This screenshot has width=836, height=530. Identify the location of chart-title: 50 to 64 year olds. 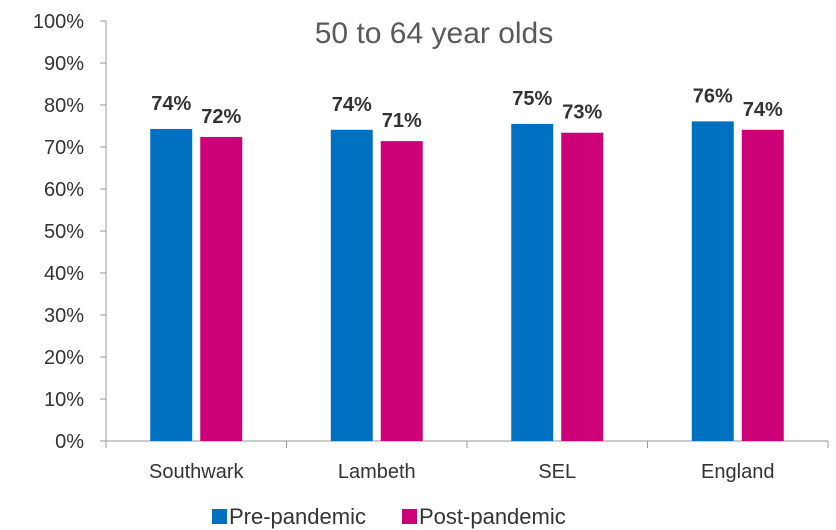
(434, 33).